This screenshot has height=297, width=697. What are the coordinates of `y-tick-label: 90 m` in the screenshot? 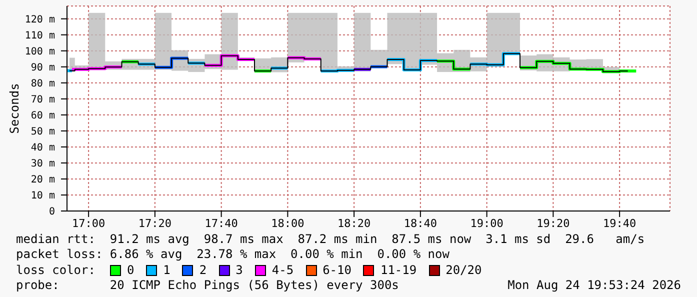 It's located at (42, 68).